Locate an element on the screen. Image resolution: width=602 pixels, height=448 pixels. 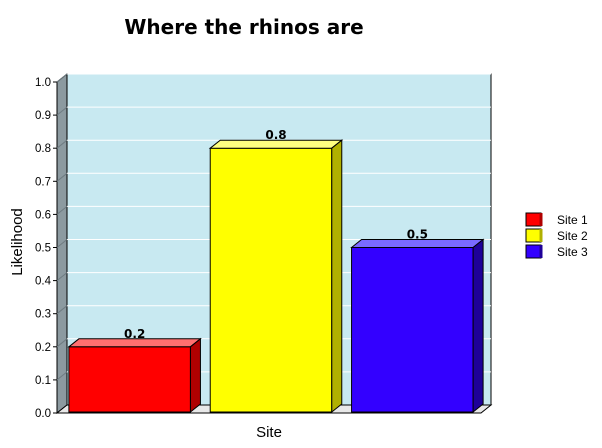
data-label: 0.8 is located at coordinates (275, 135).